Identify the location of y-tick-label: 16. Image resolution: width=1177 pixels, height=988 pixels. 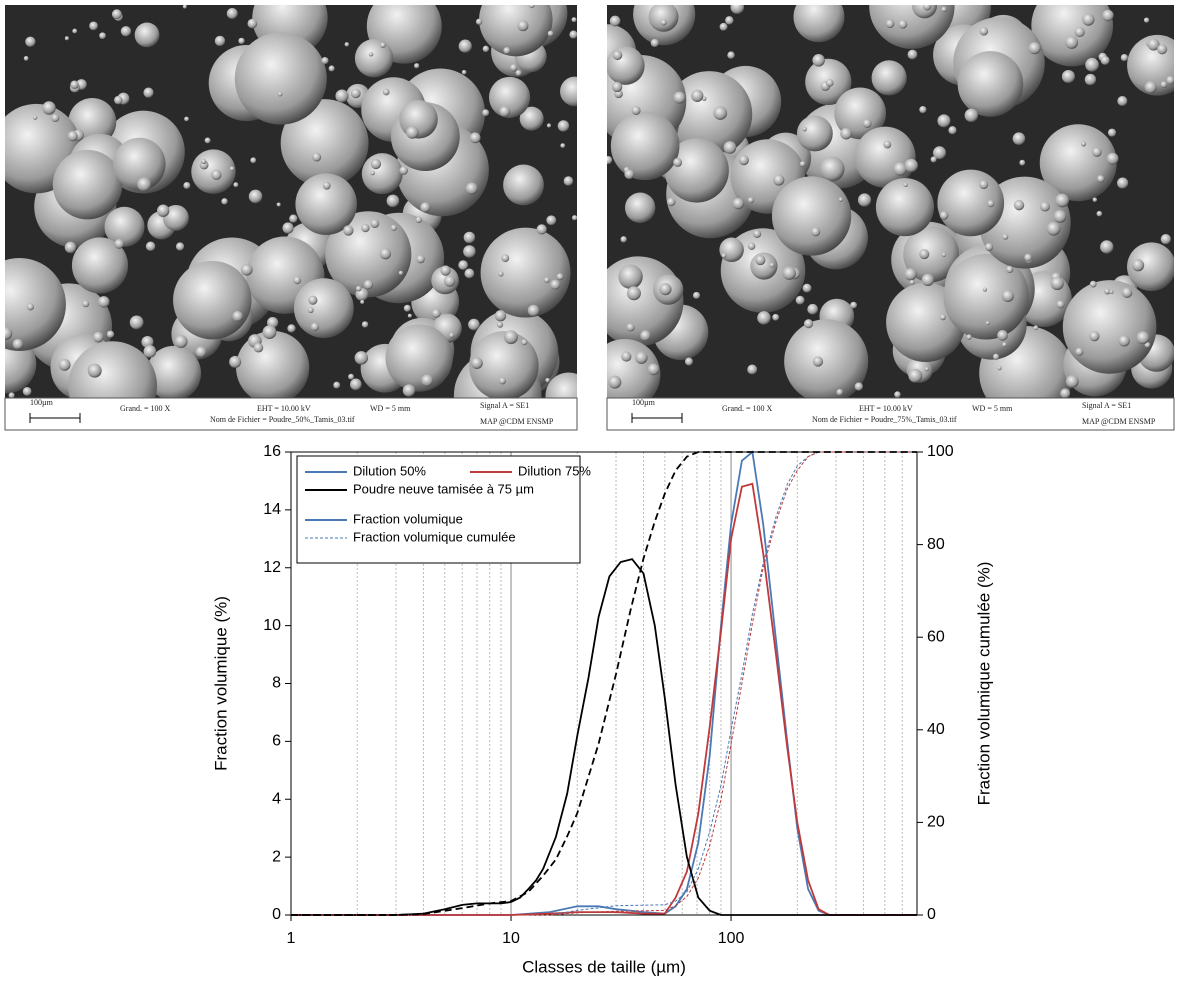
(272, 451).